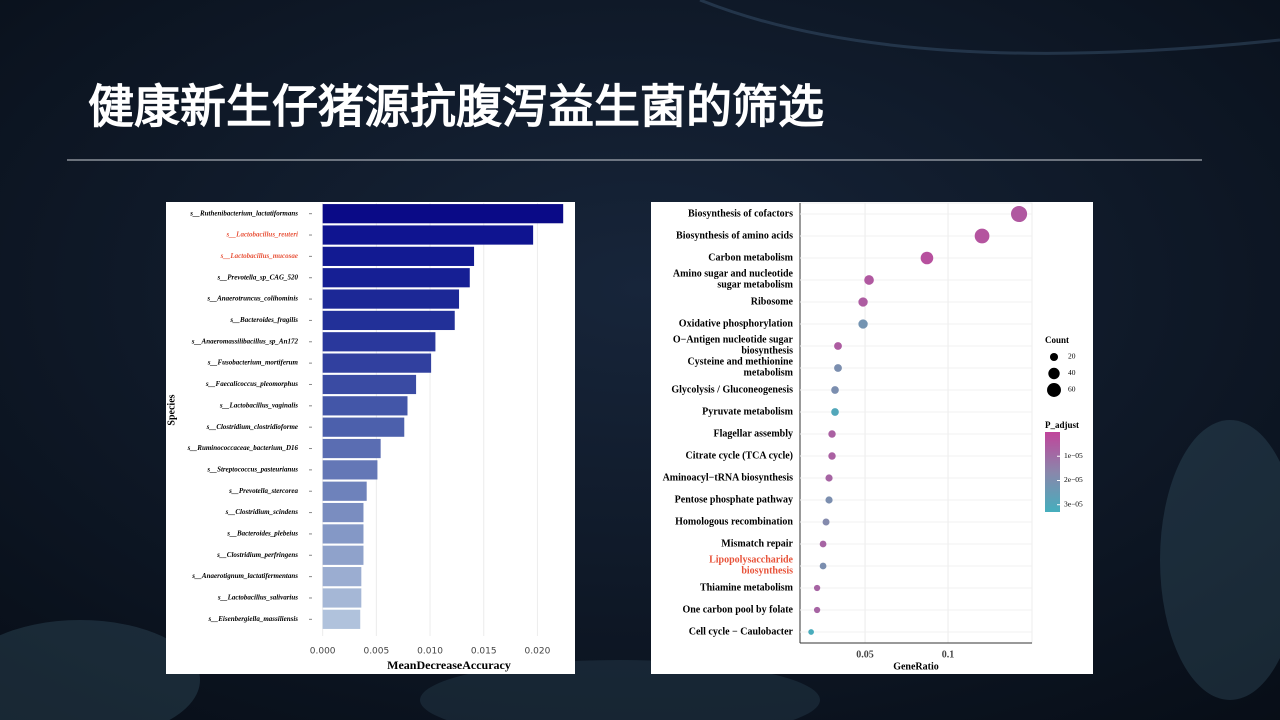  Describe the element at coordinates (1072, 389) in the screenshot. I see `legend-label: 60` at that location.